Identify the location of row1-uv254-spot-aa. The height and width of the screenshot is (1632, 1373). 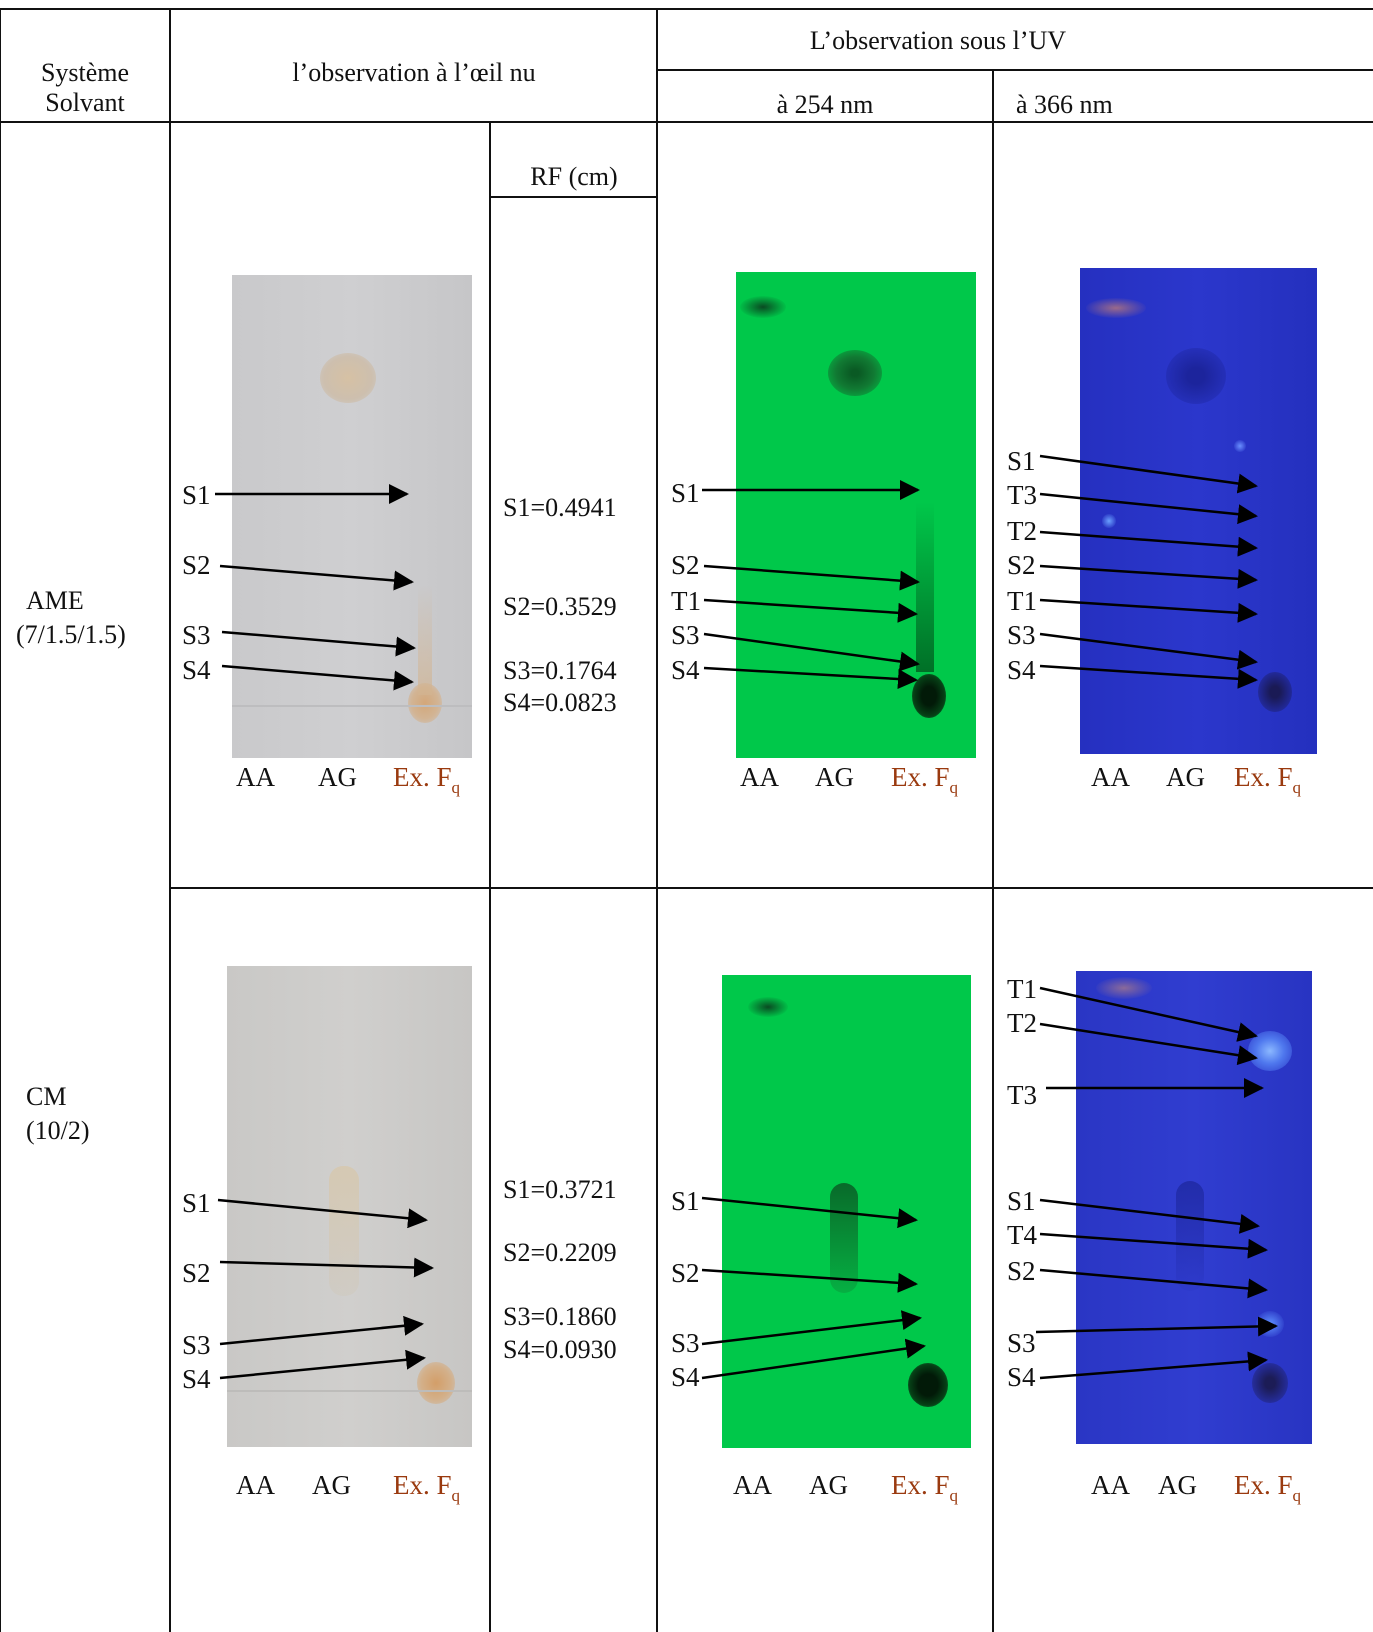
(763, 307).